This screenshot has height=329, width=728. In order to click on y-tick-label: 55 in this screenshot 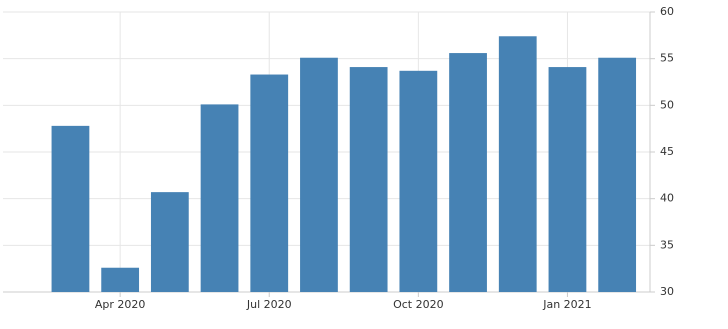, I will do `click(667, 58)`.